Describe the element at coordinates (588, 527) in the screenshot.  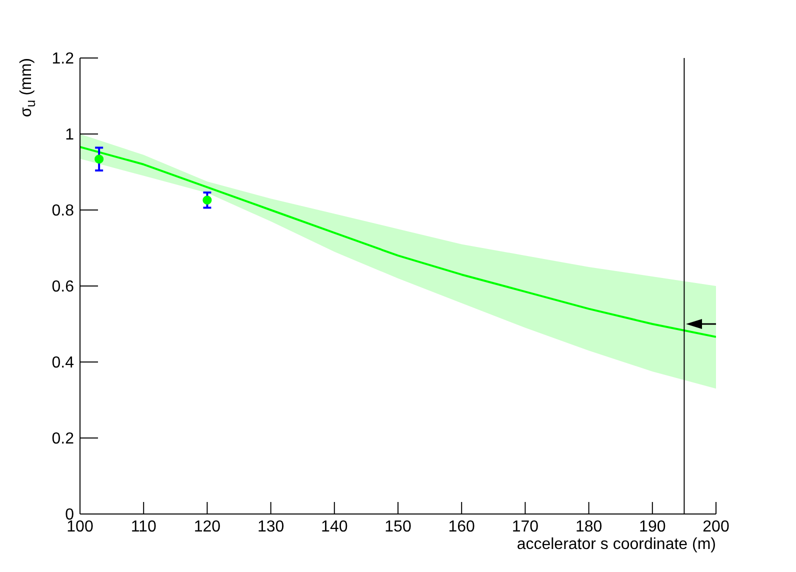
I see `x-tick-label: 180` at that location.